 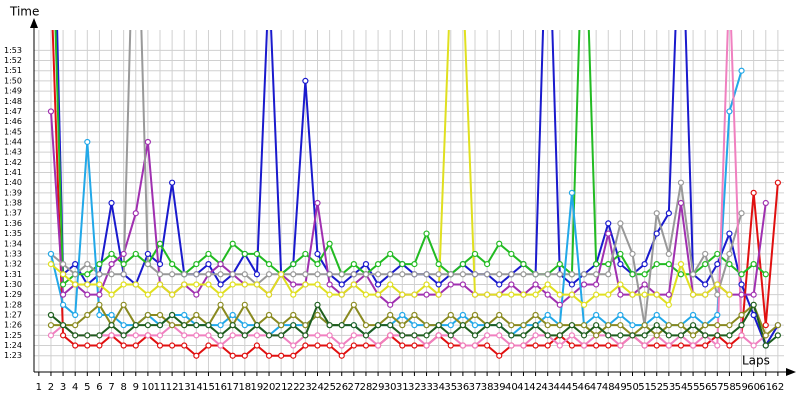 What do you see at coordinates (608, 387) in the screenshot?
I see `x-tick-label: 48` at bounding box center [608, 387].